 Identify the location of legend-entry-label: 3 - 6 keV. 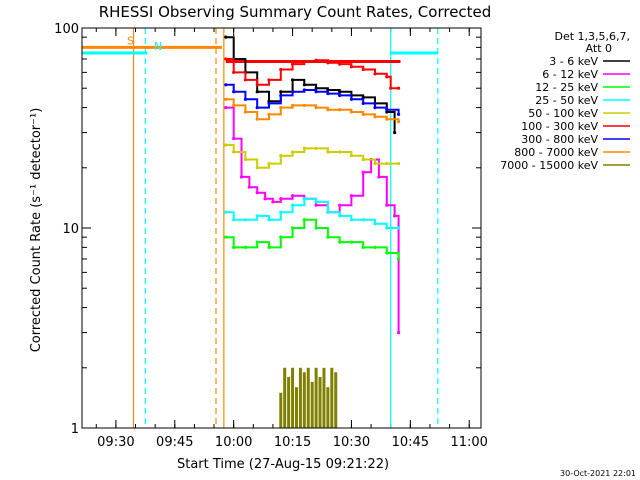
(573, 61).